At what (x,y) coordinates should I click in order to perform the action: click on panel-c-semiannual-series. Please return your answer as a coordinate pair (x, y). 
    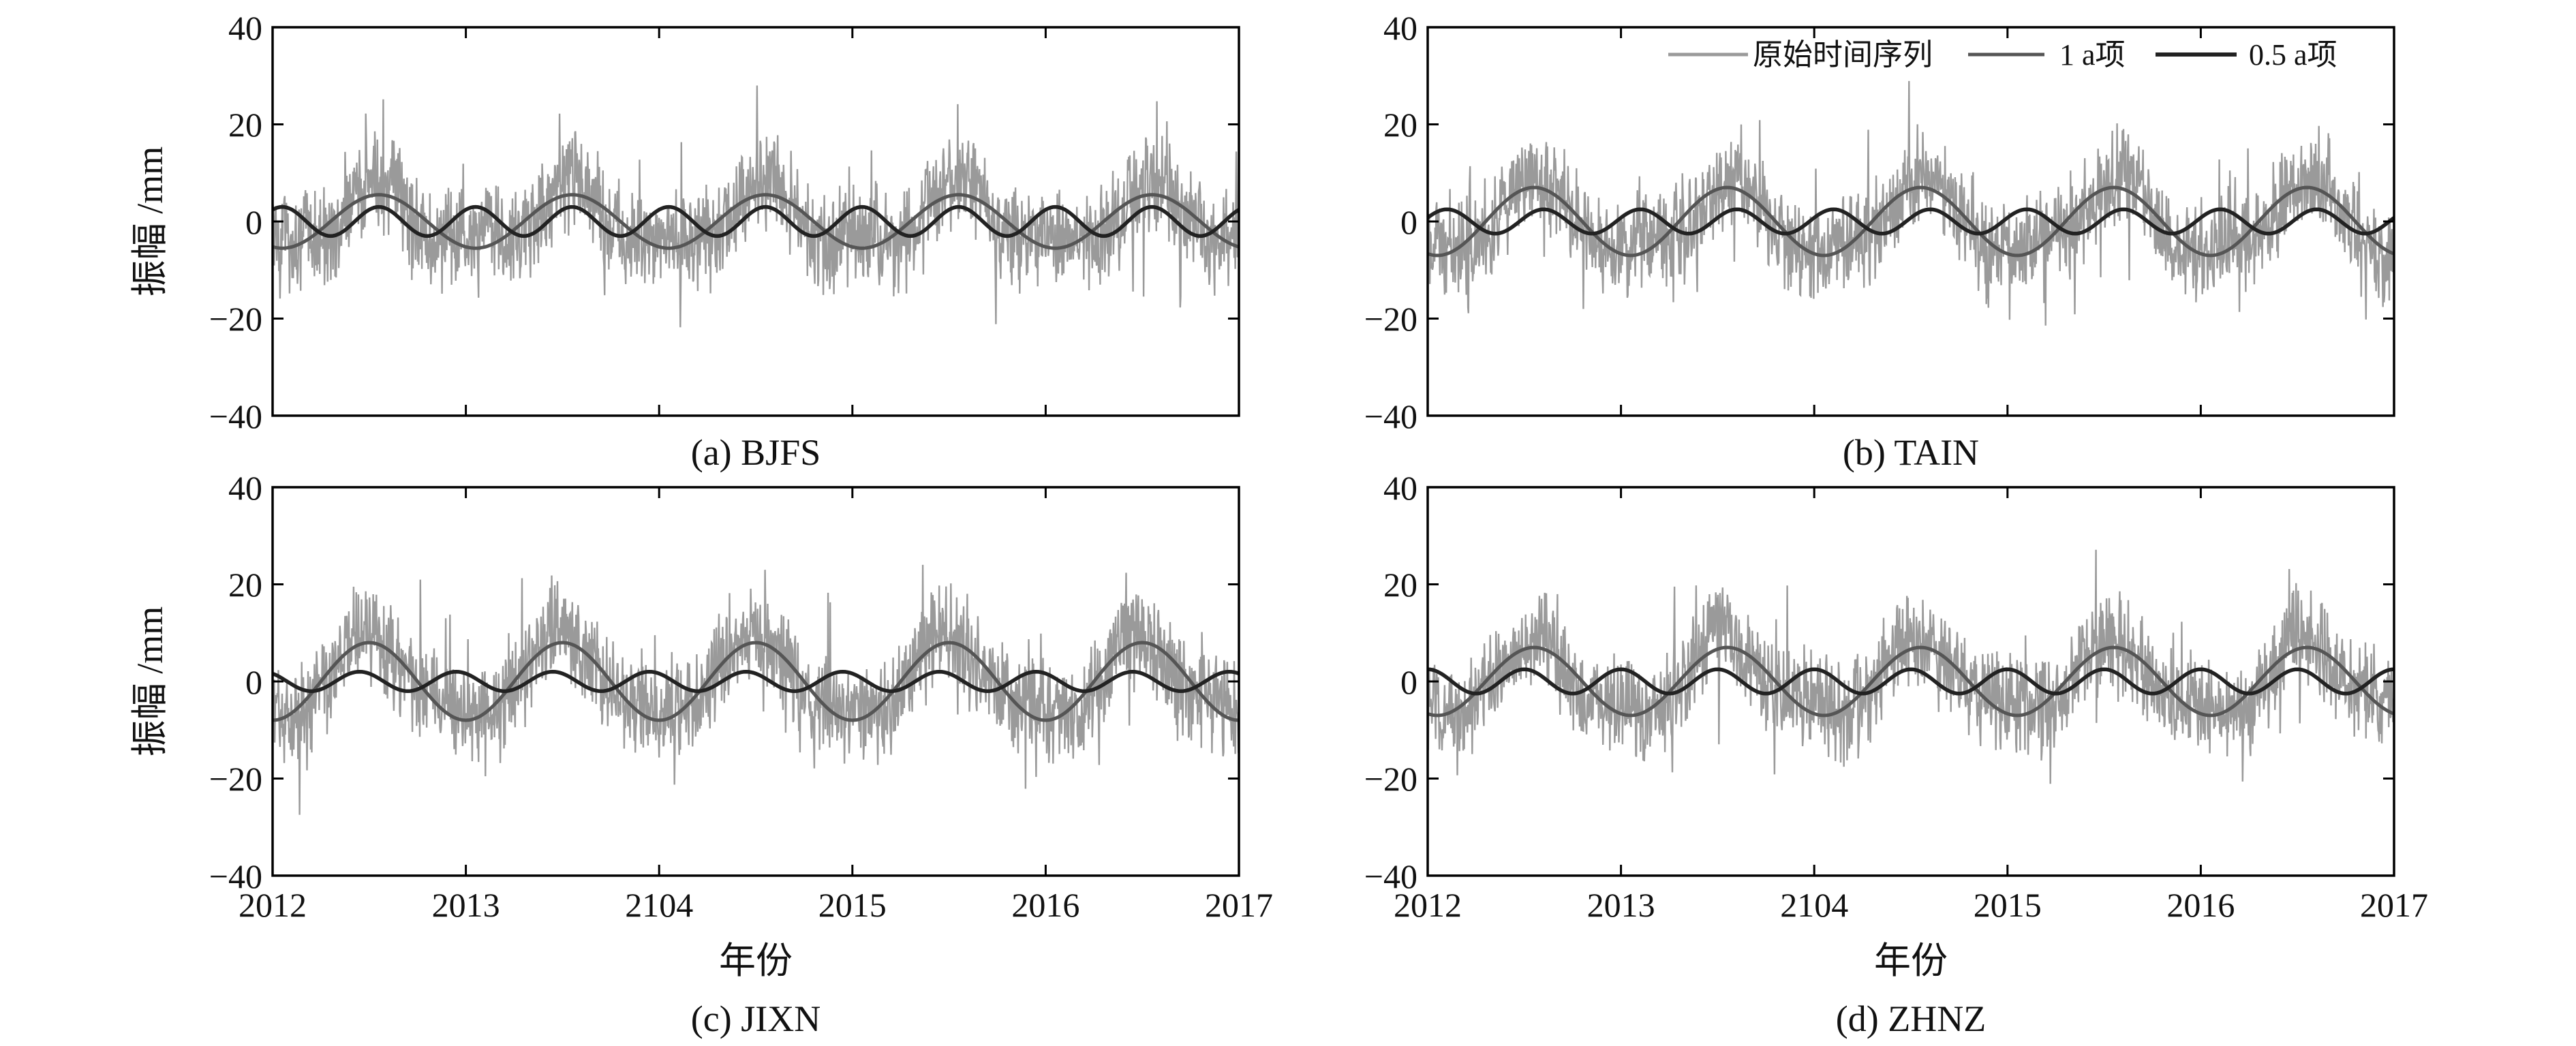
    Looking at the image, I should click on (756, 682).